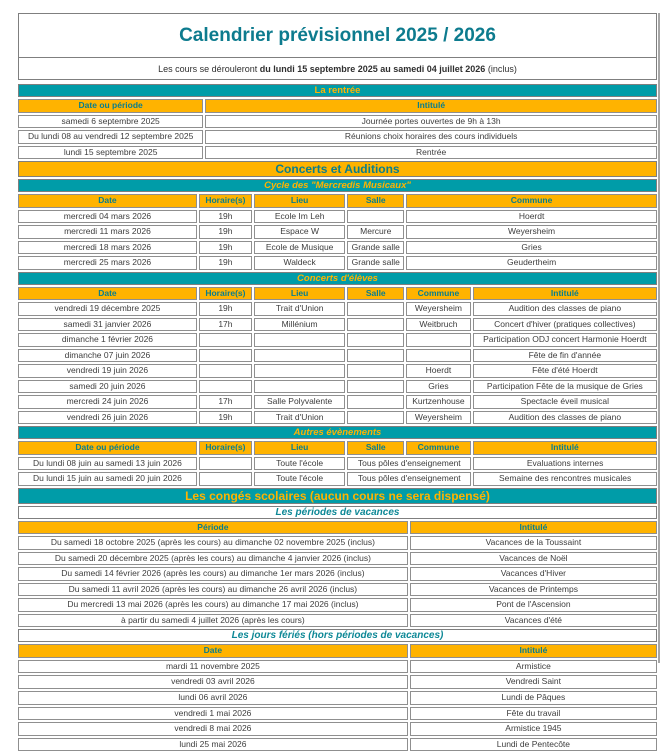 This screenshot has width=668, height=753. Describe the element at coordinates (107, 479) in the screenshot. I see `table-cell: Du lundi 15 juin au samedi 20 juin 2026` at that location.